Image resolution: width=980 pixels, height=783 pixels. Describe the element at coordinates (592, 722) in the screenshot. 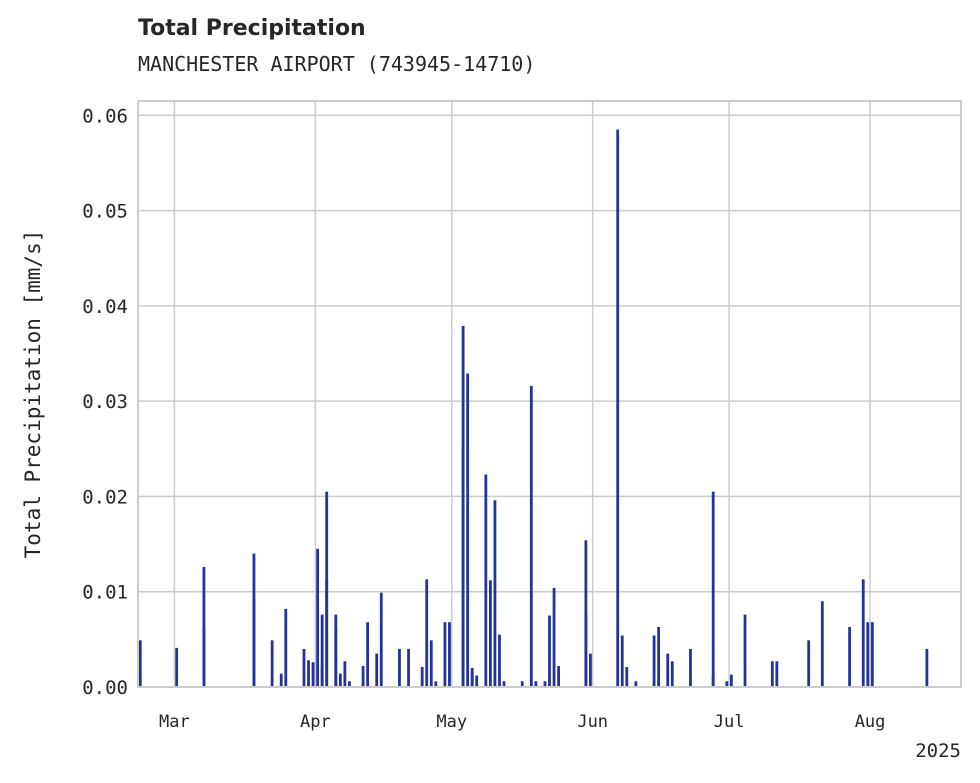

I see `x-tick-label: Jun` at that location.